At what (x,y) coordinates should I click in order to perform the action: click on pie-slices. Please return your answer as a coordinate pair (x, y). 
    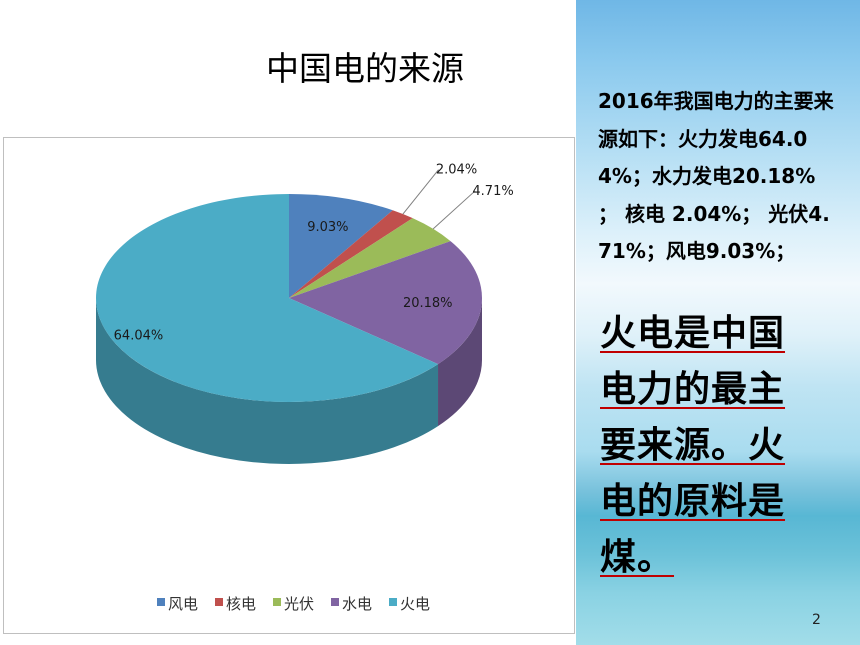
    Looking at the image, I should click on (289, 298).